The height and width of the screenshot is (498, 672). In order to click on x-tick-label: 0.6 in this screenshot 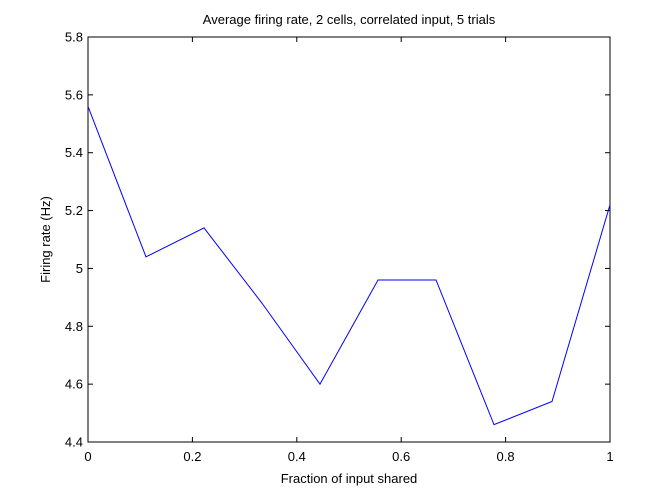, I will do `click(401, 456)`.